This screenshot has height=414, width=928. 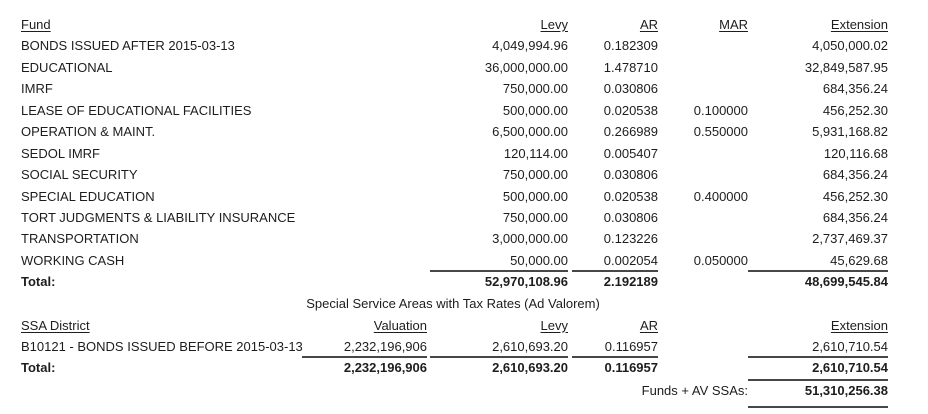 I want to click on ssa-ar-value: 0.116957, so click(x=631, y=346).